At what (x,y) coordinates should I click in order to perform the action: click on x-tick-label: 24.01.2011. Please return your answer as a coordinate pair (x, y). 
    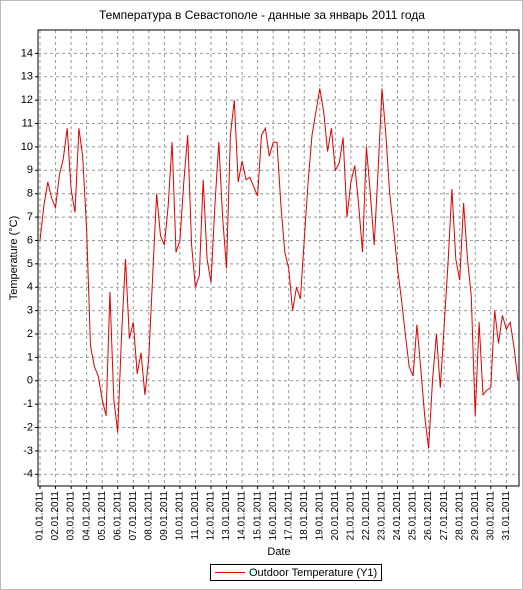
    Looking at the image, I should click on (397, 516).